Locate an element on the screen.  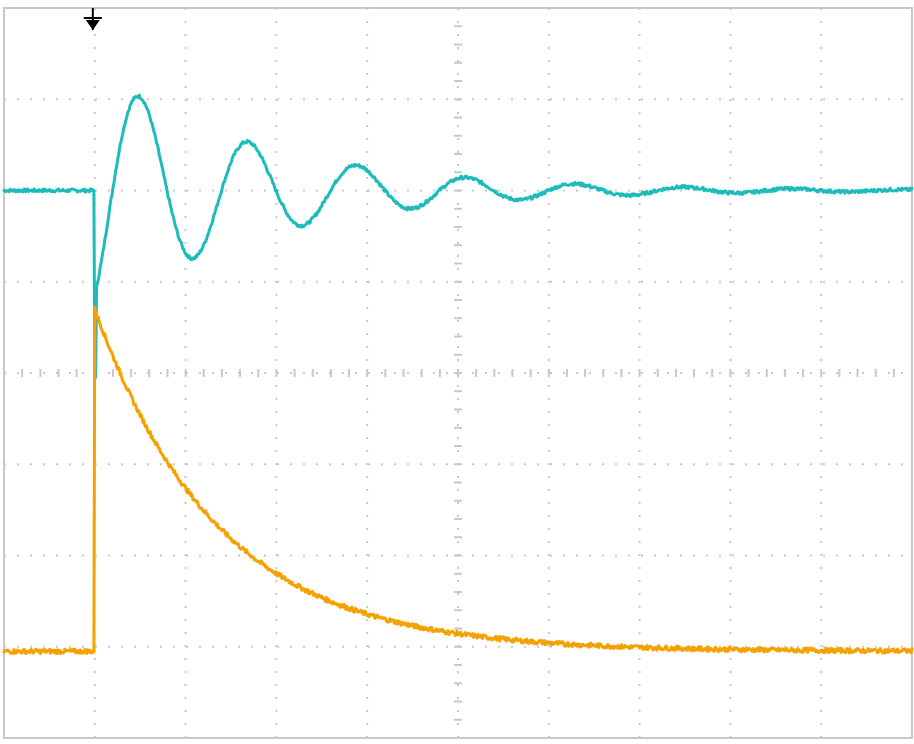
trigger-arrow-icon is located at coordinates (92, 19).